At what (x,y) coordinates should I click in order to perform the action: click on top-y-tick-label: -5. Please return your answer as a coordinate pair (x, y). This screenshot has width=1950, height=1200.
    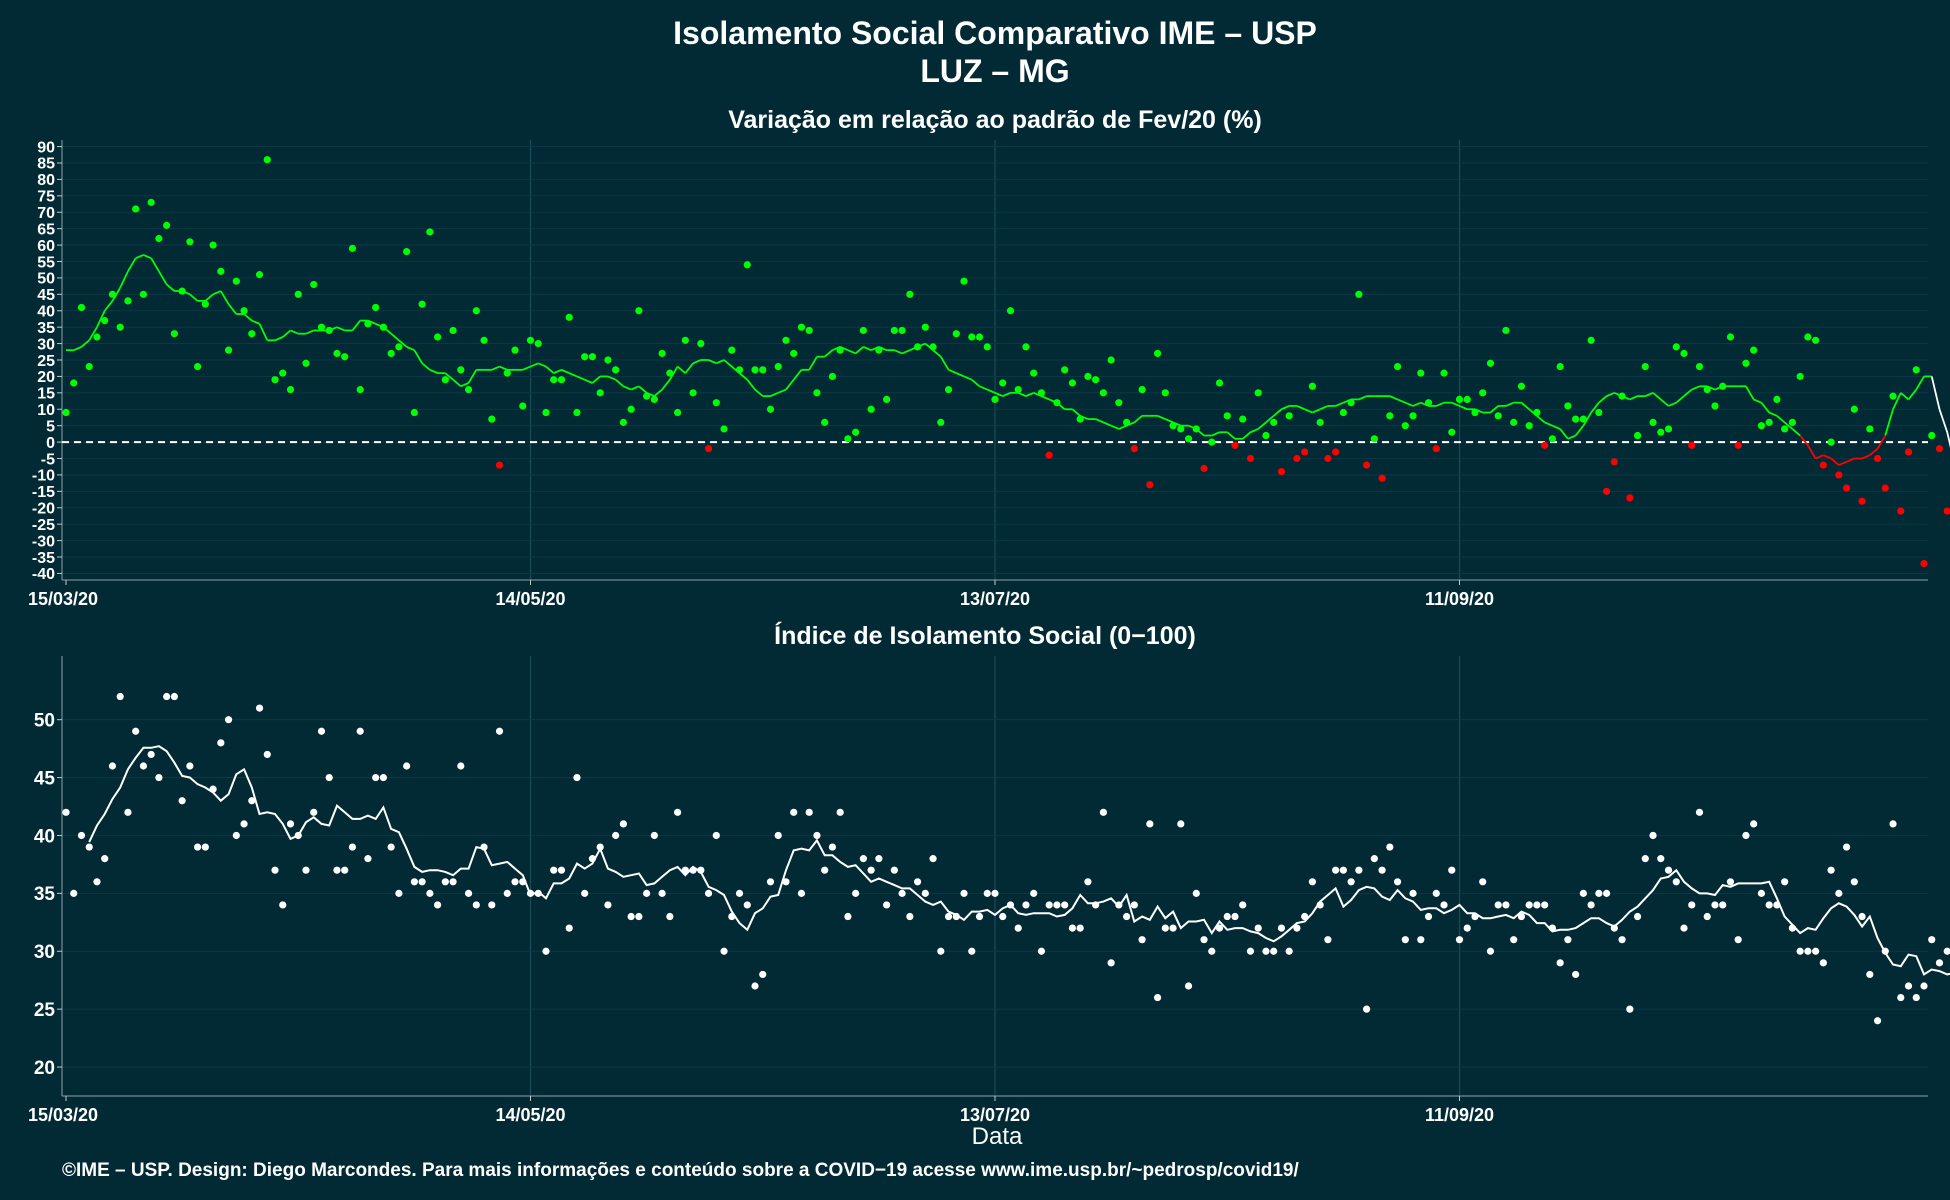
    Looking at the image, I should click on (48, 459).